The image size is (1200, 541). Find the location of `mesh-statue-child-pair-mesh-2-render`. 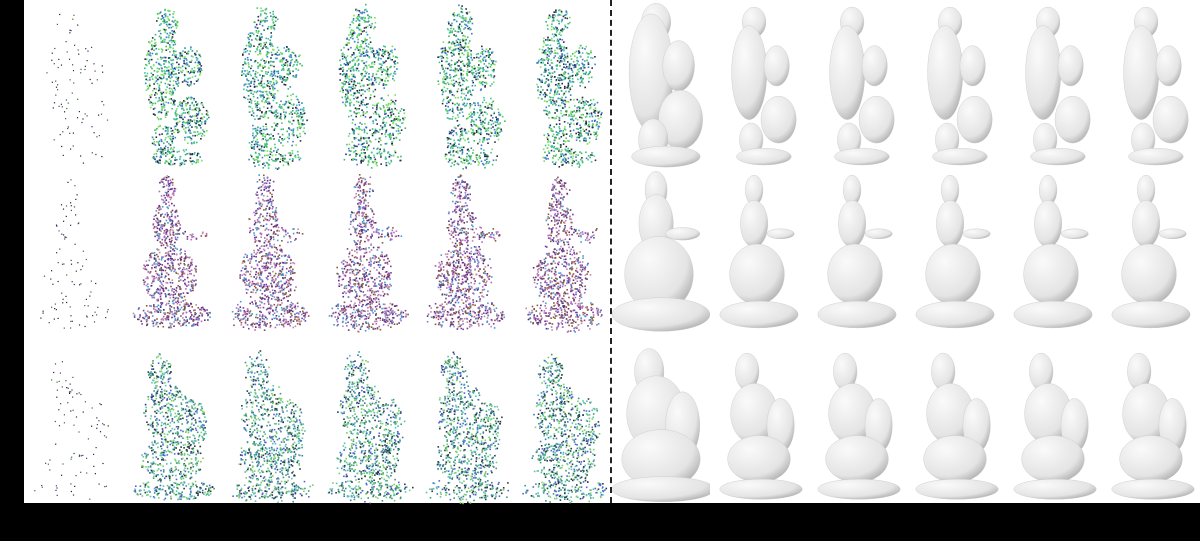

mesh-statue-child-pair-mesh-2-render is located at coordinates (764, 86).